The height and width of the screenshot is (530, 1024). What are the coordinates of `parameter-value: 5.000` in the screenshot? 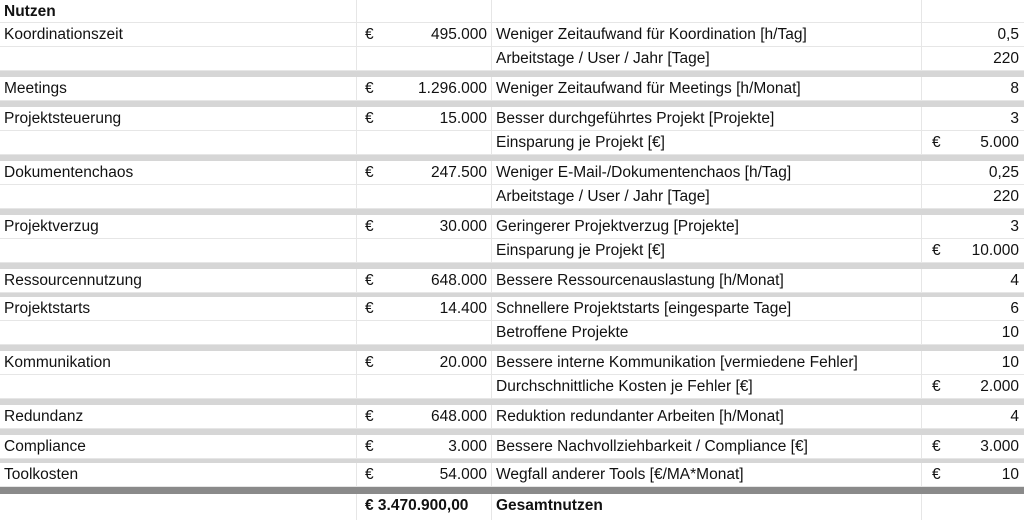 It's located at (999, 142).